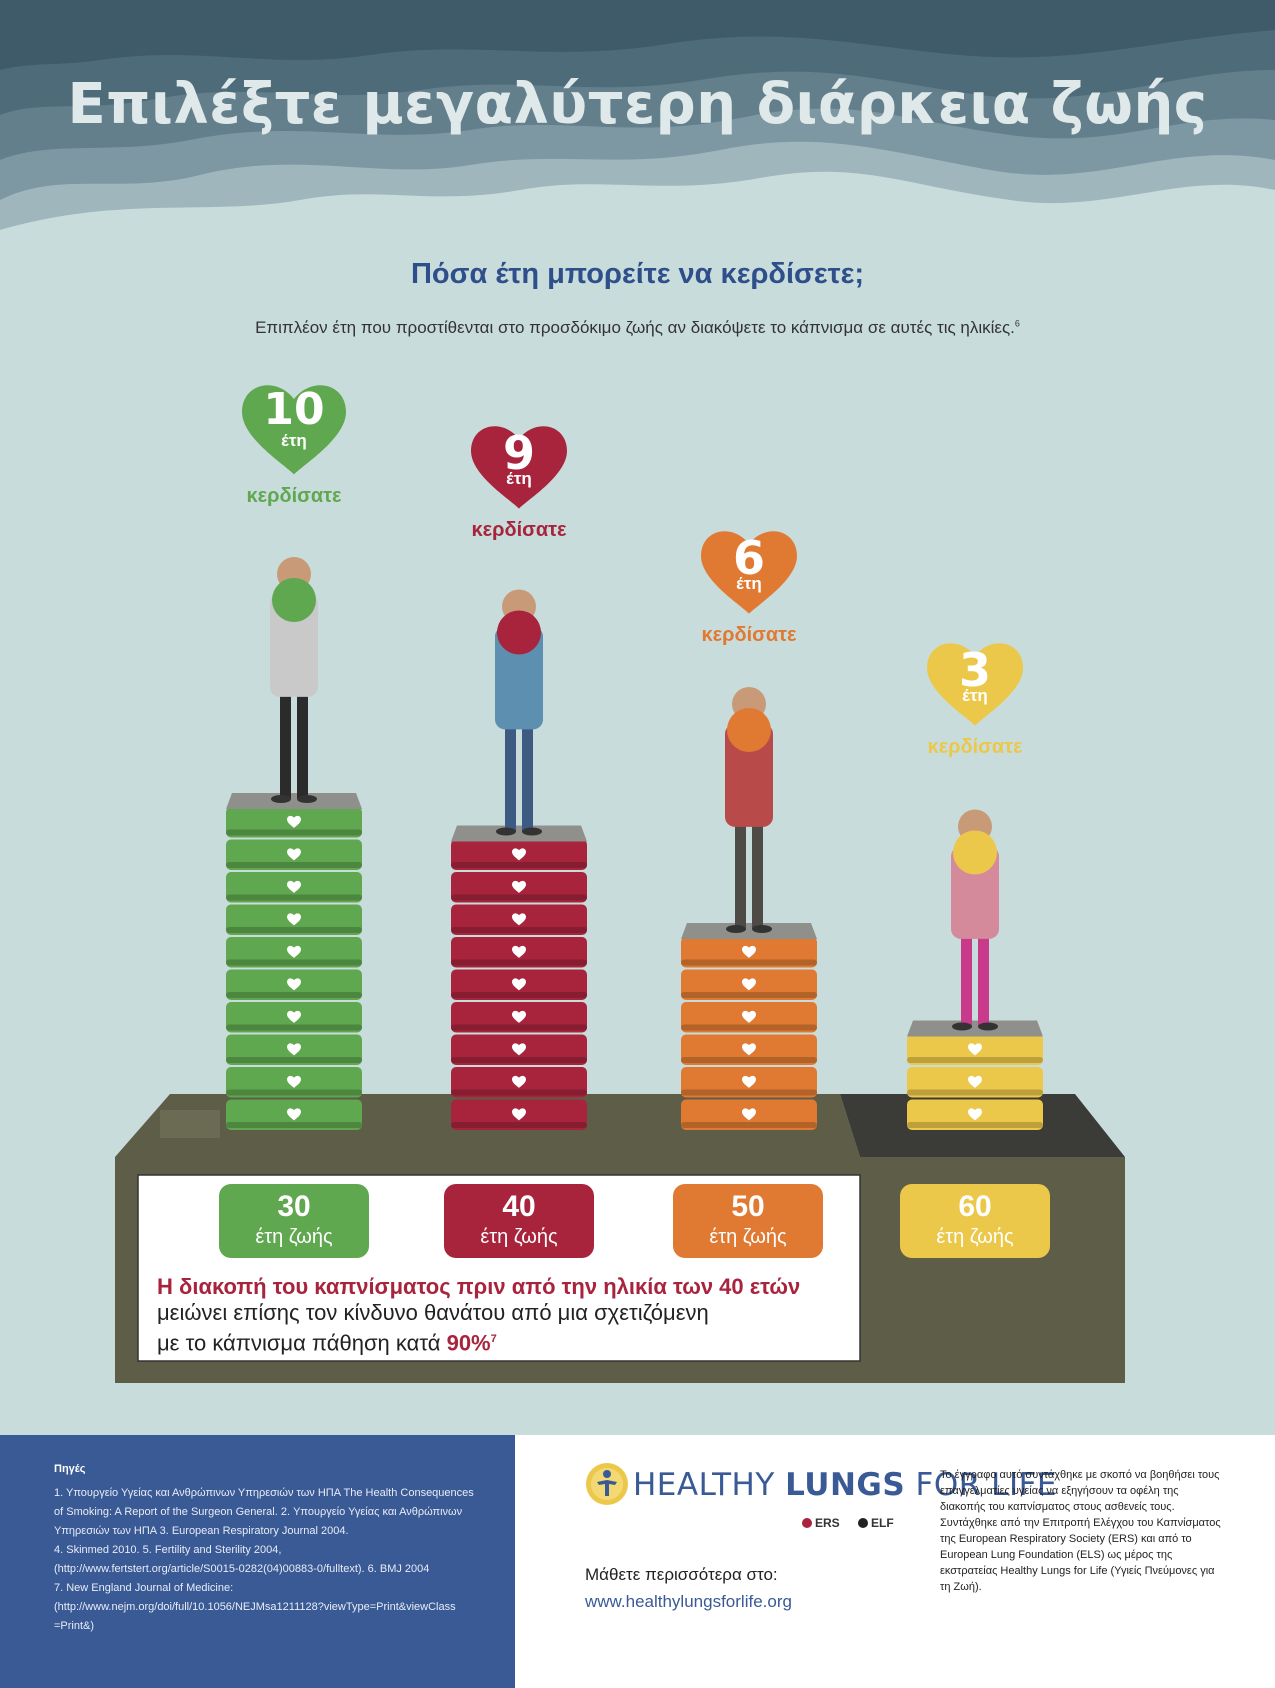 The width and height of the screenshot is (1275, 1688). Describe the element at coordinates (74, 1626) in the screenshot. I see `source-line: =Print&)` at that location.